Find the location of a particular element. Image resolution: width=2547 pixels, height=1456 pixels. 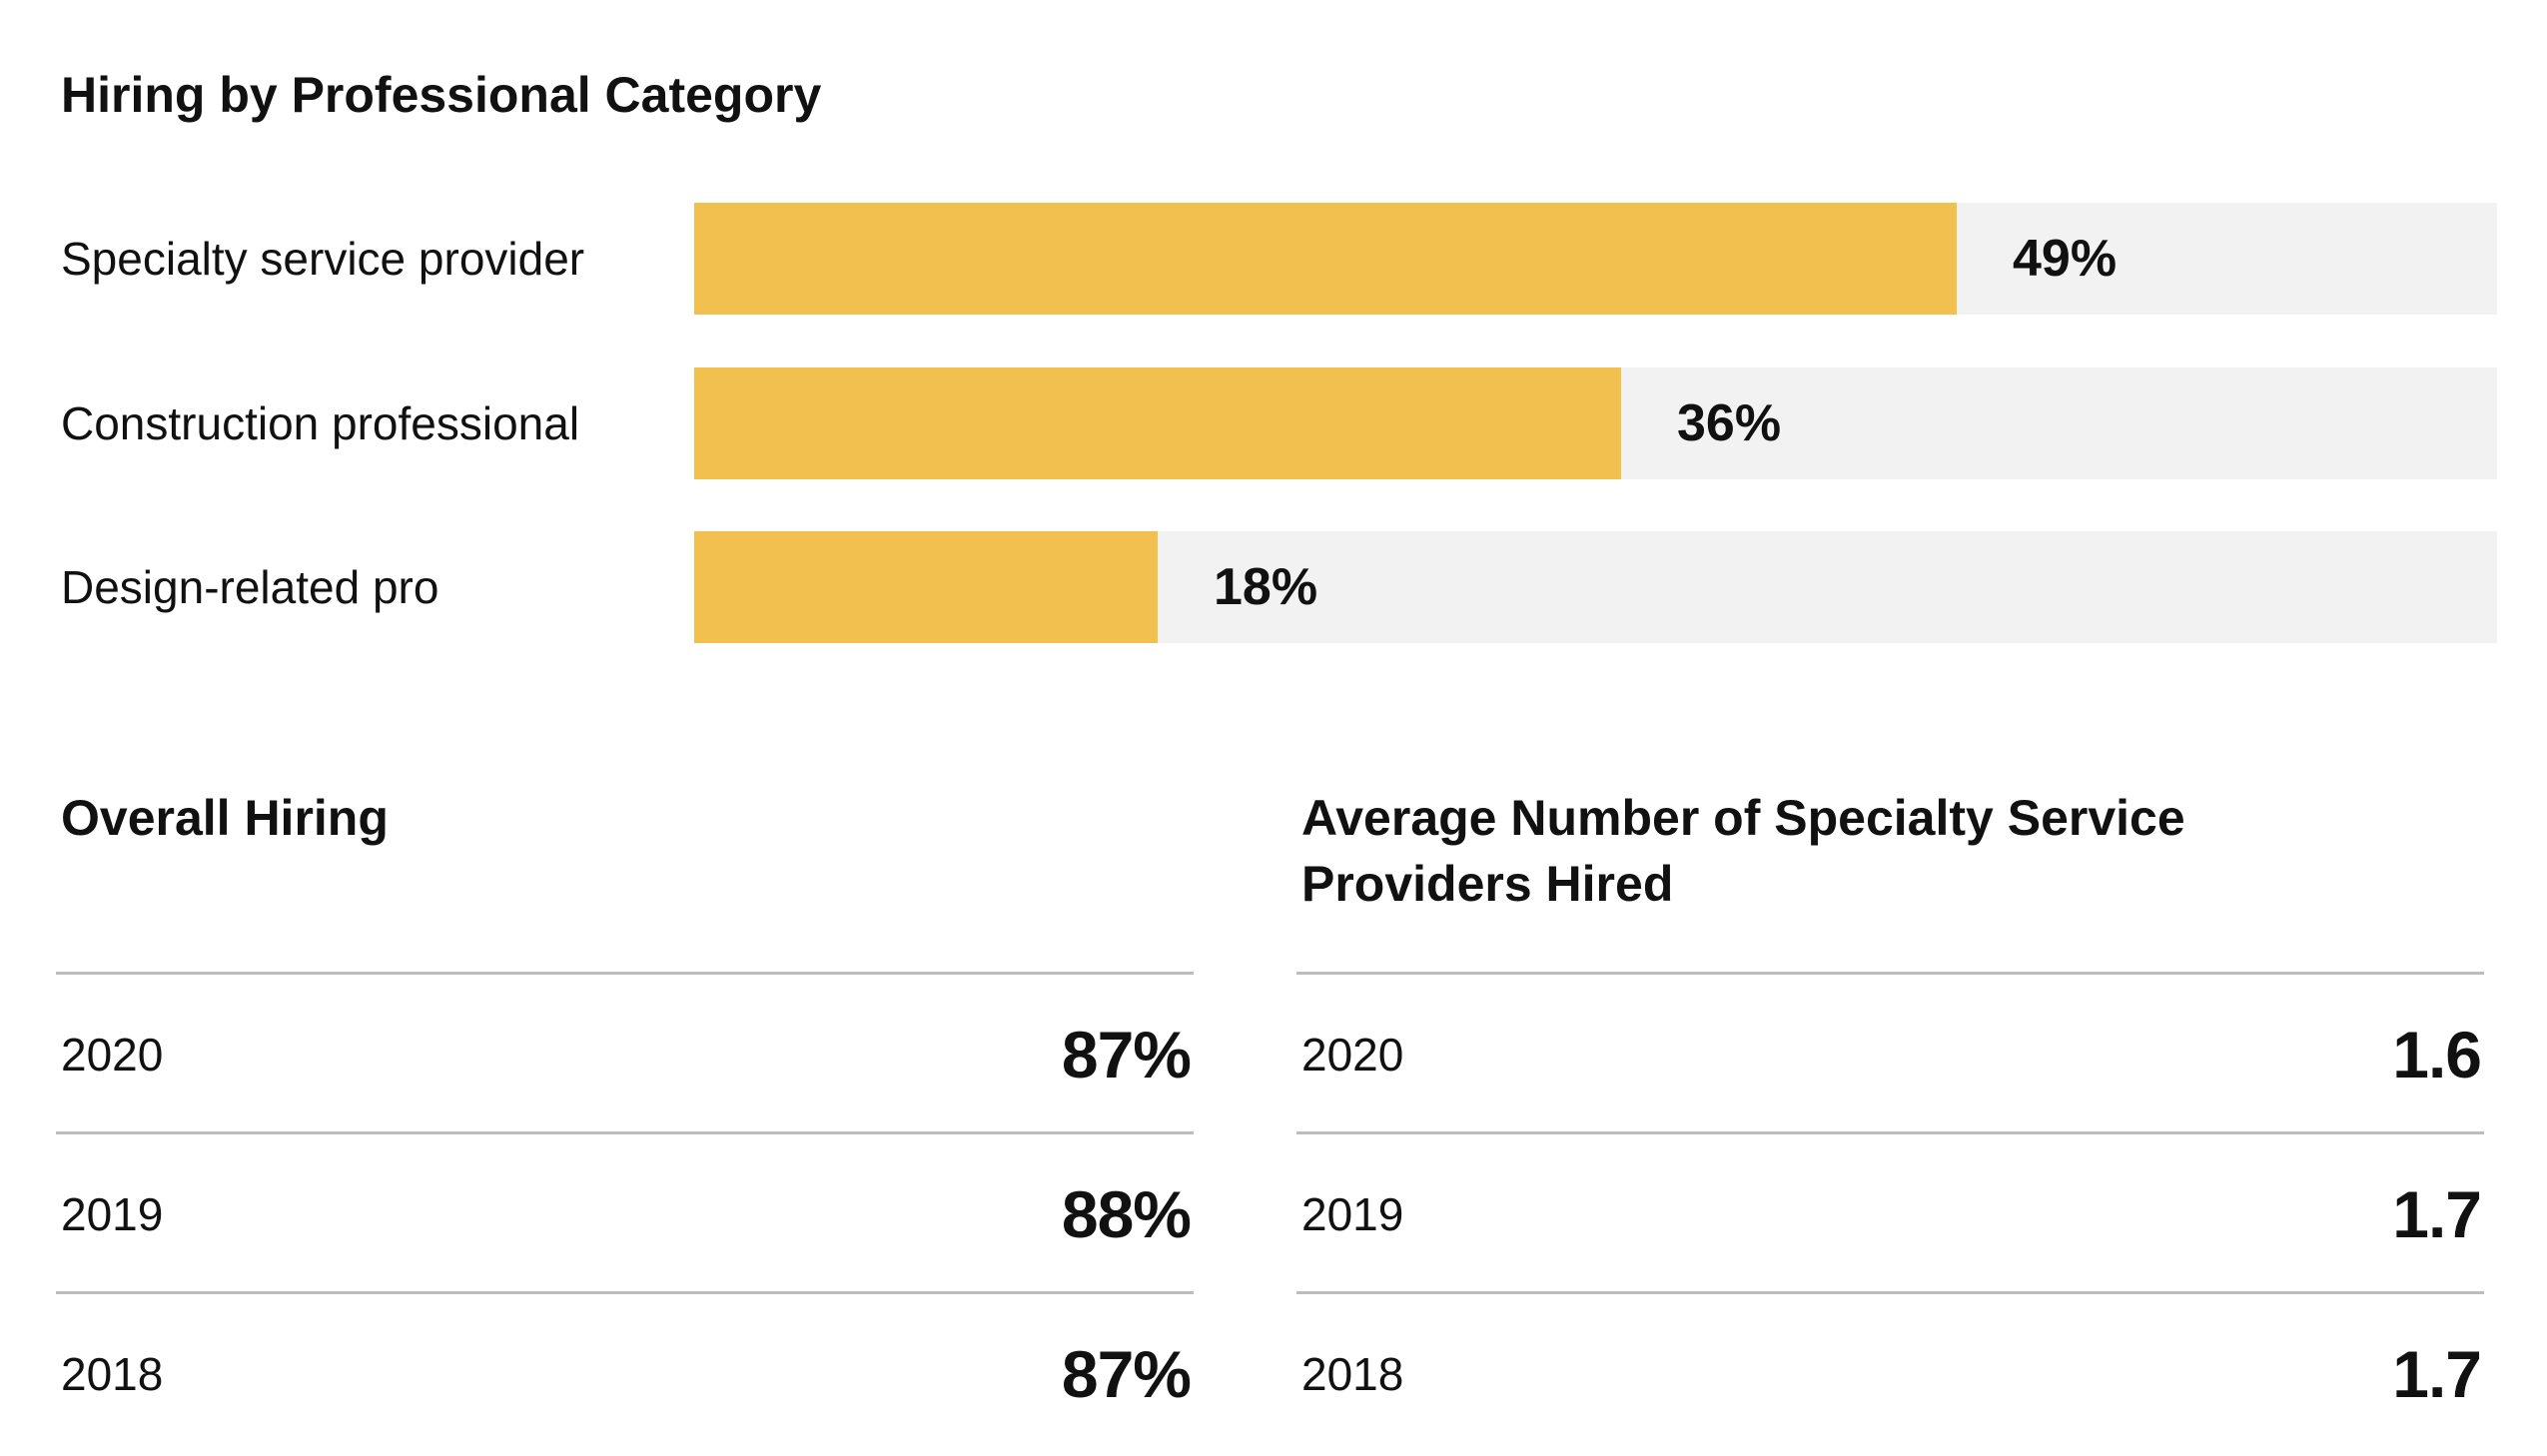

table-row: 2019 88% is located at coordinates (625, 1211).